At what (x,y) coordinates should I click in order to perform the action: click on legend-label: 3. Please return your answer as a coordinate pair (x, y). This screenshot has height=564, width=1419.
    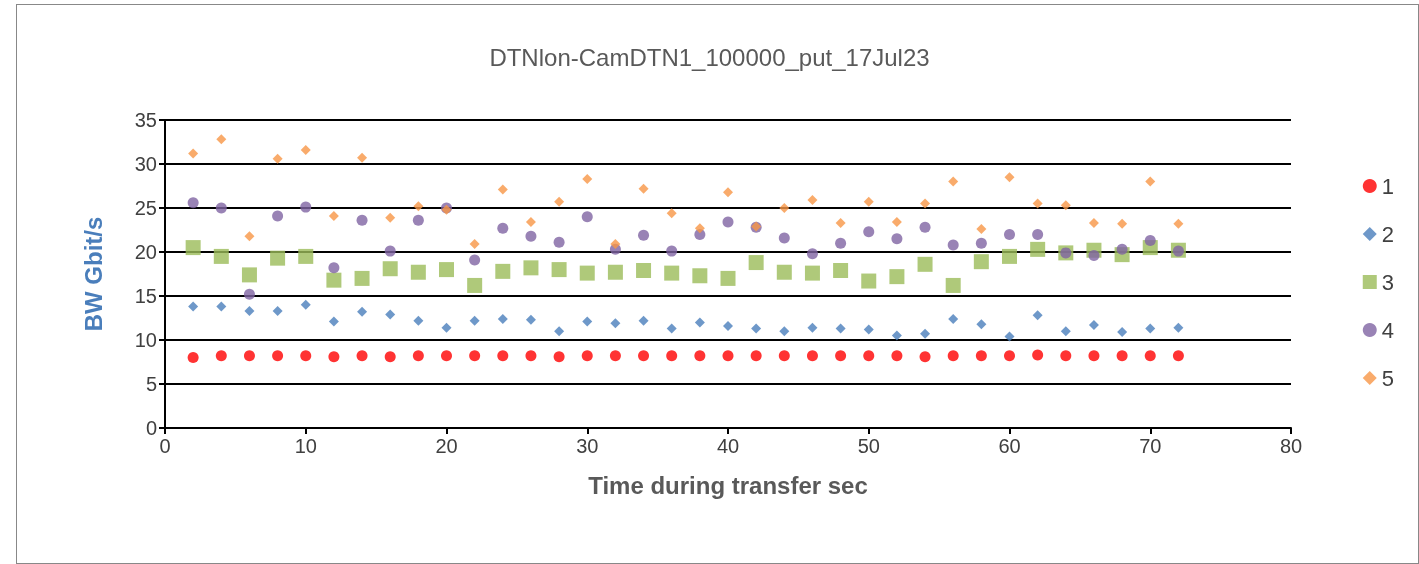
    Looking at the image, I should click on (1388, 282).